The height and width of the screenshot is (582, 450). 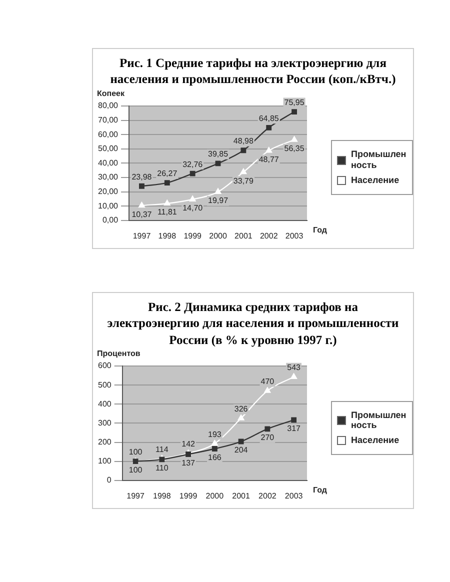 I want to click on data-label: 270, so click(x=267, y=437).